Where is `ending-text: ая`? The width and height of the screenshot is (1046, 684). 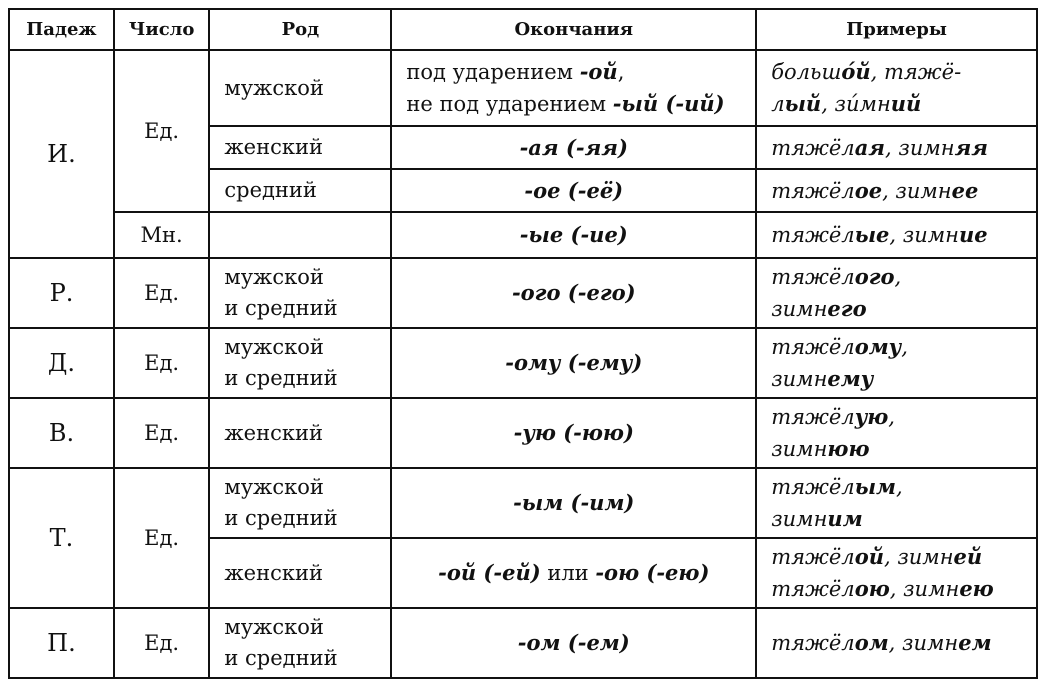 ending-text: ая is located at coordinates (870, 147).